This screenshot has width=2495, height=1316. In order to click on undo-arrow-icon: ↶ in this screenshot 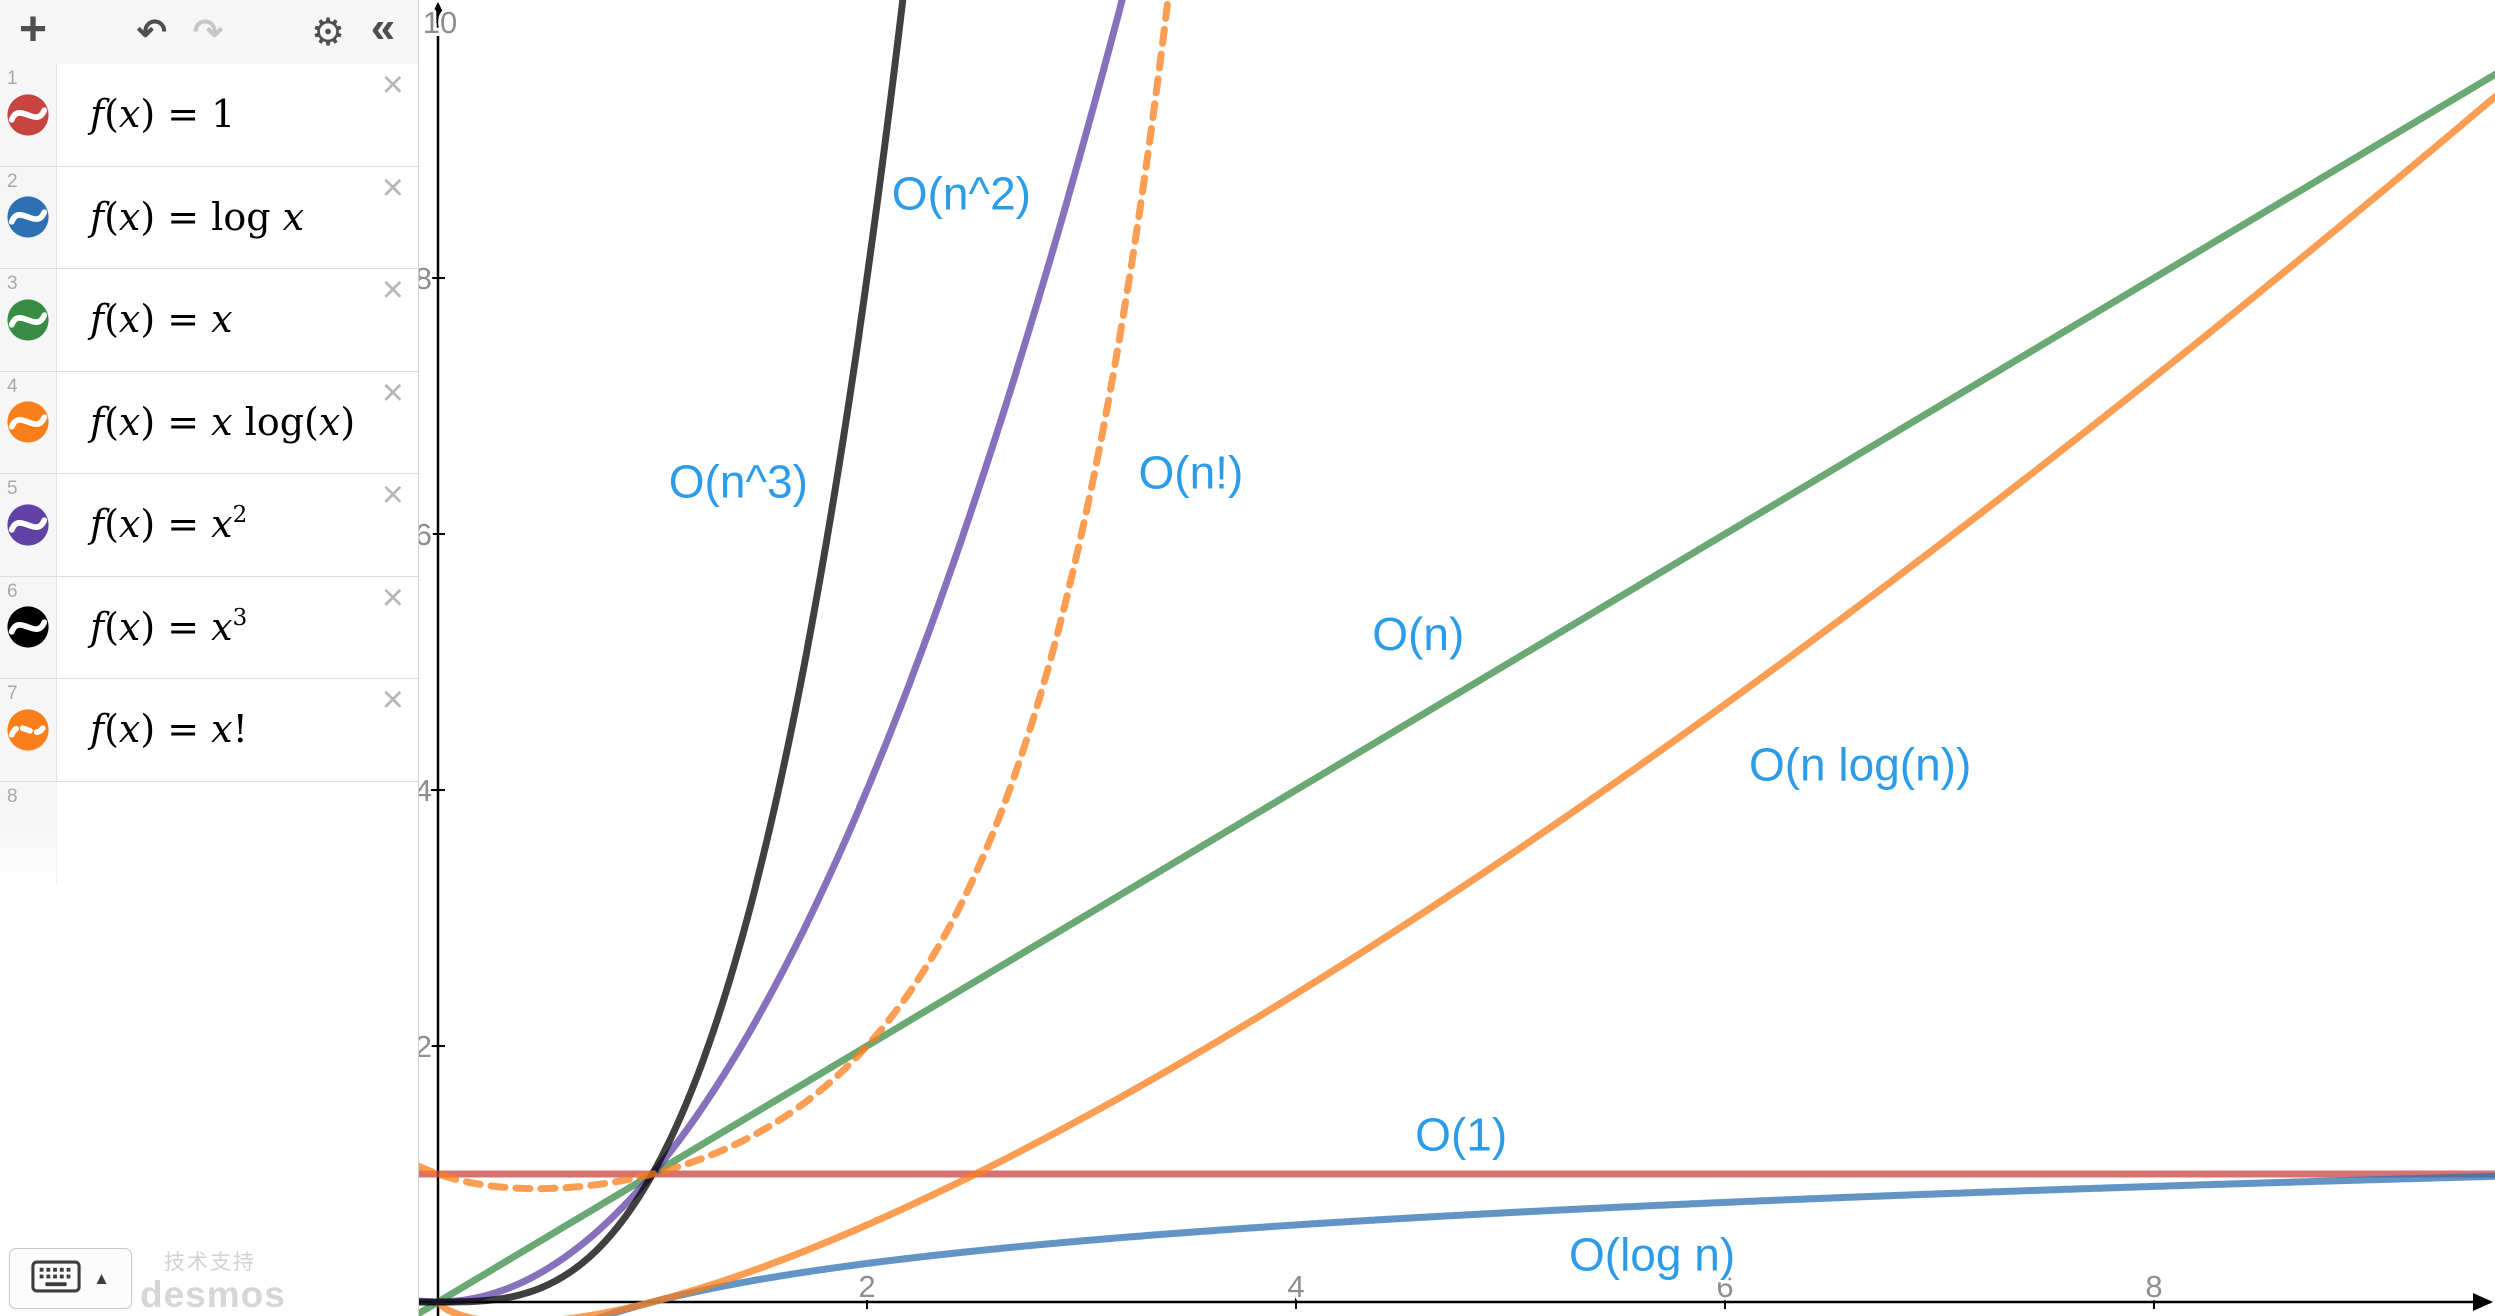, I will do `click(152, 31)`.